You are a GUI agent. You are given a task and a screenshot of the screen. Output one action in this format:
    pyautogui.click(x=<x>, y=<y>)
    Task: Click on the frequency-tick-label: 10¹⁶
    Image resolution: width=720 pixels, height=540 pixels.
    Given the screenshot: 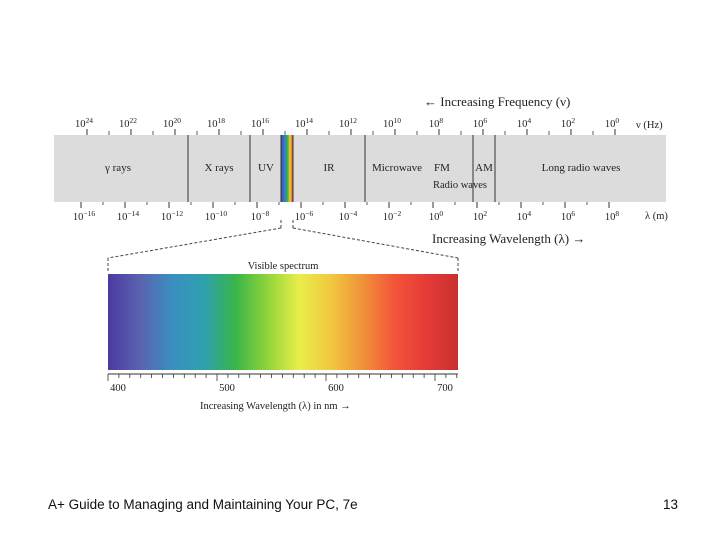 What is the action you would take?
    pyautogui.click(x=260, y=123)
    